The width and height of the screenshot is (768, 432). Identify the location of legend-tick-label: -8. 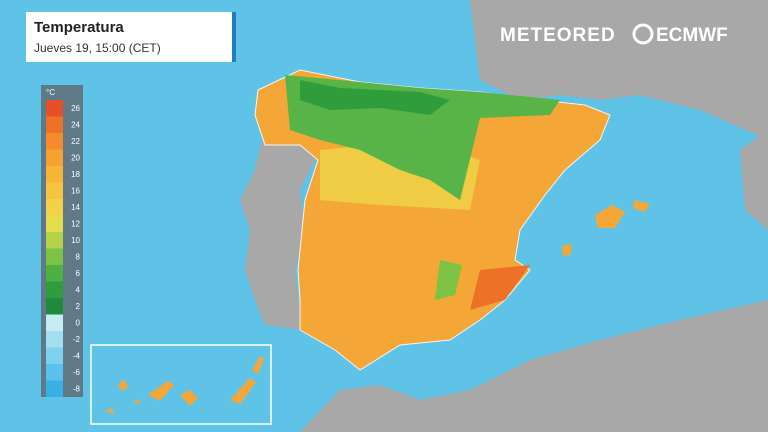
(77, 389).